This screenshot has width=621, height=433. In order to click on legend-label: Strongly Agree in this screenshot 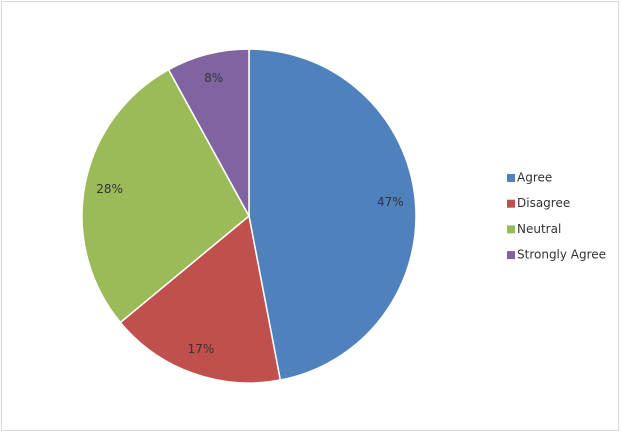, I will do `click(561, 255)`.